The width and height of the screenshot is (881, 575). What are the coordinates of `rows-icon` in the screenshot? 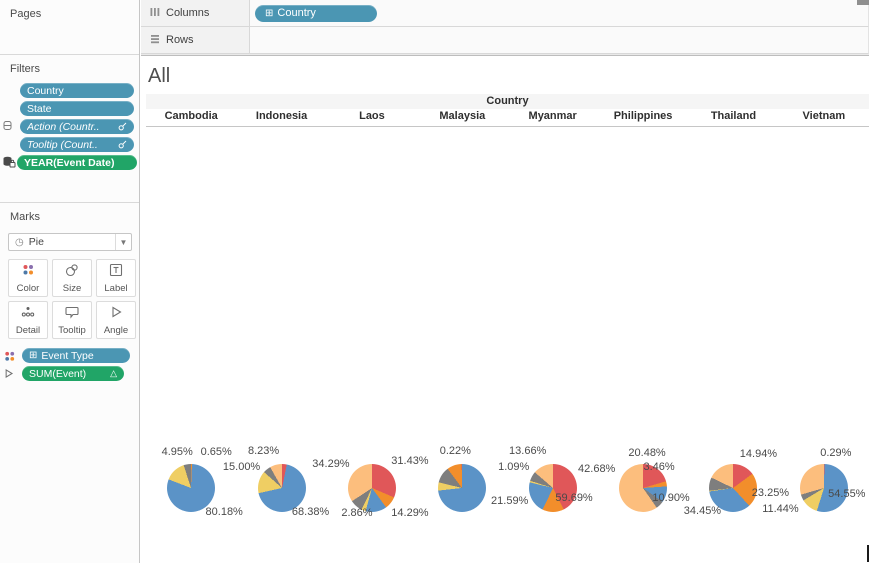 It's located at (155, 40).